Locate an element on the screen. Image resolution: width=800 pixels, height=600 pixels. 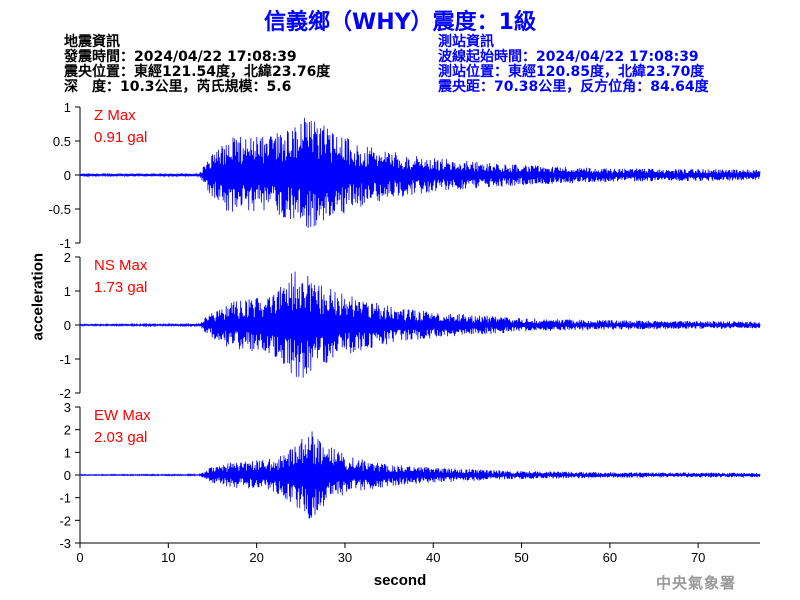
quake-info-heading: 地震資訊 is located at coordinates (92, 42).